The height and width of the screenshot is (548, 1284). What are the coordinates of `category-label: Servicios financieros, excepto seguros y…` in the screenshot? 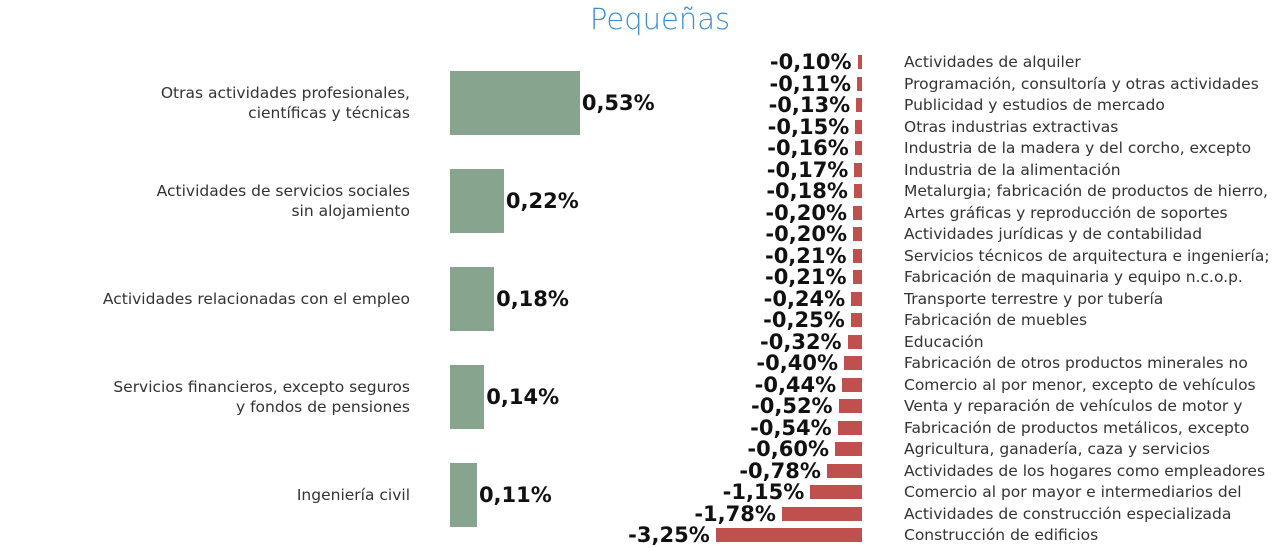 It's located at (261, 397).